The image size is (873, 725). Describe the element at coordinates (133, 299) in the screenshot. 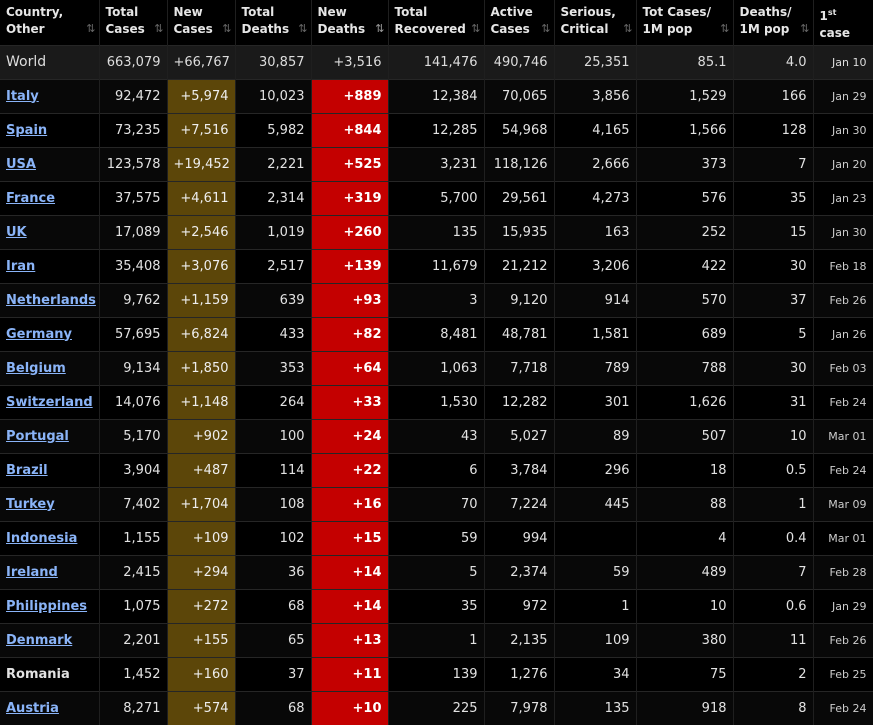

I see `total-cases-cell: 9,762` at that location.